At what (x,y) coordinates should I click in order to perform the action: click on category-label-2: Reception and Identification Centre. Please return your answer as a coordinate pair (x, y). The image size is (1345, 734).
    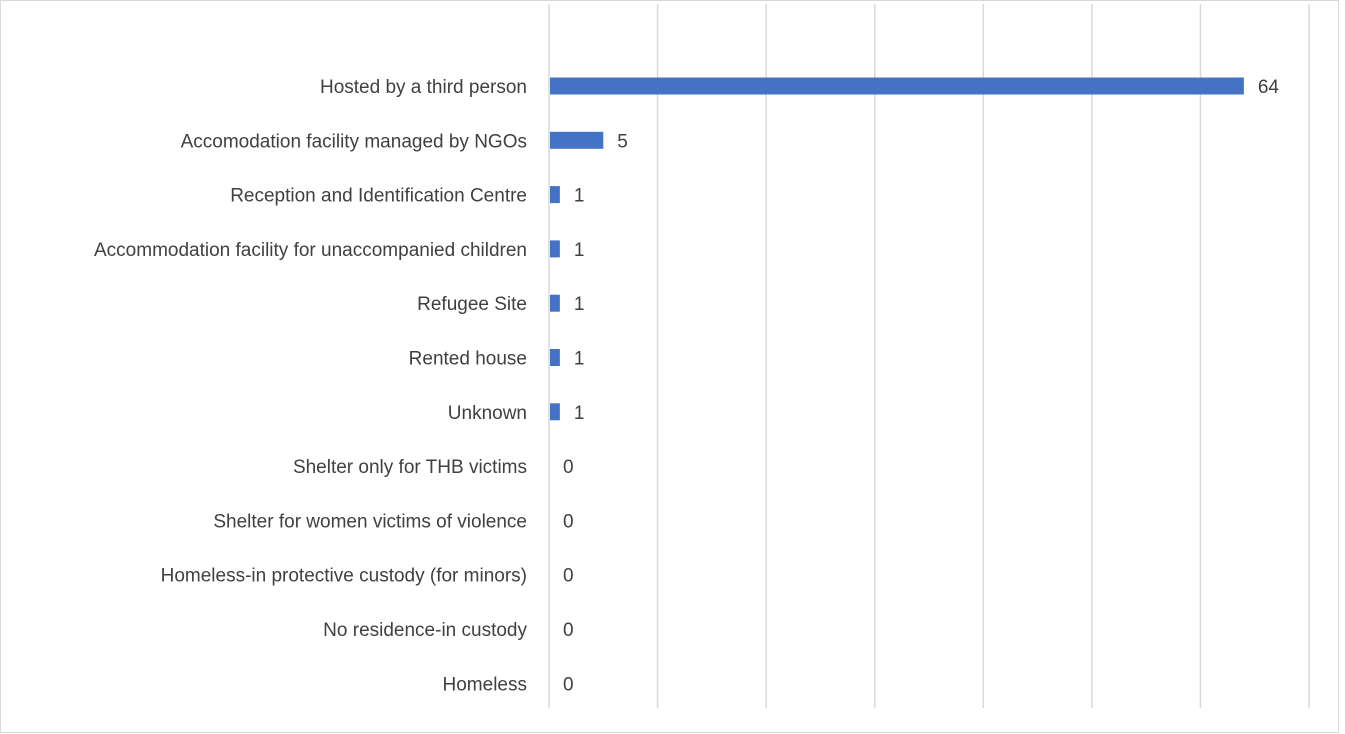
    Looking at the image, I should click on (378, 196).